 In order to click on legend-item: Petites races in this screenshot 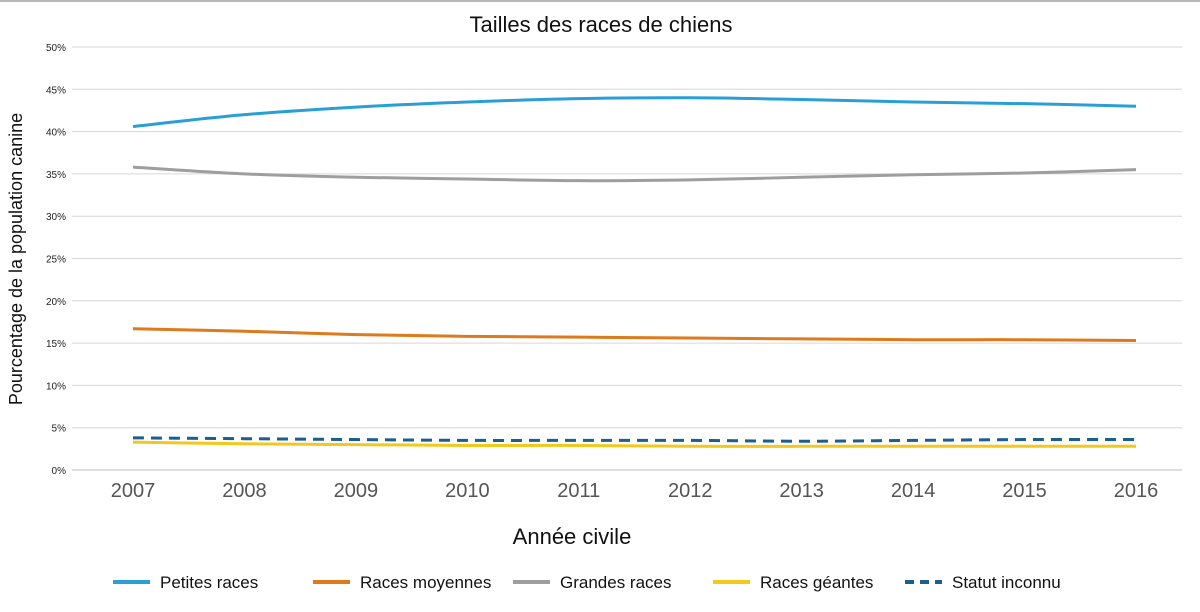, I will do `click(185, 582)`.